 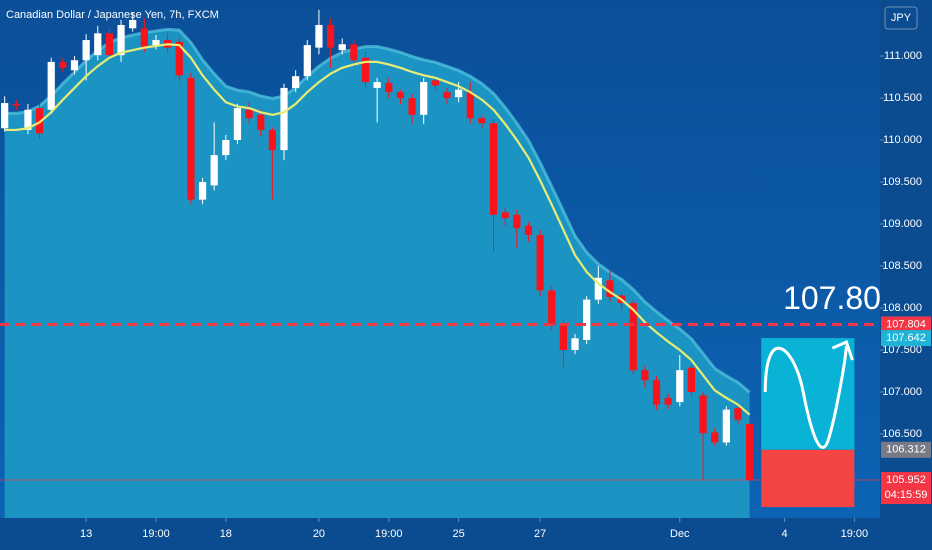 I want to click on countdown: 04:15:59, so click(x=906, y=495).